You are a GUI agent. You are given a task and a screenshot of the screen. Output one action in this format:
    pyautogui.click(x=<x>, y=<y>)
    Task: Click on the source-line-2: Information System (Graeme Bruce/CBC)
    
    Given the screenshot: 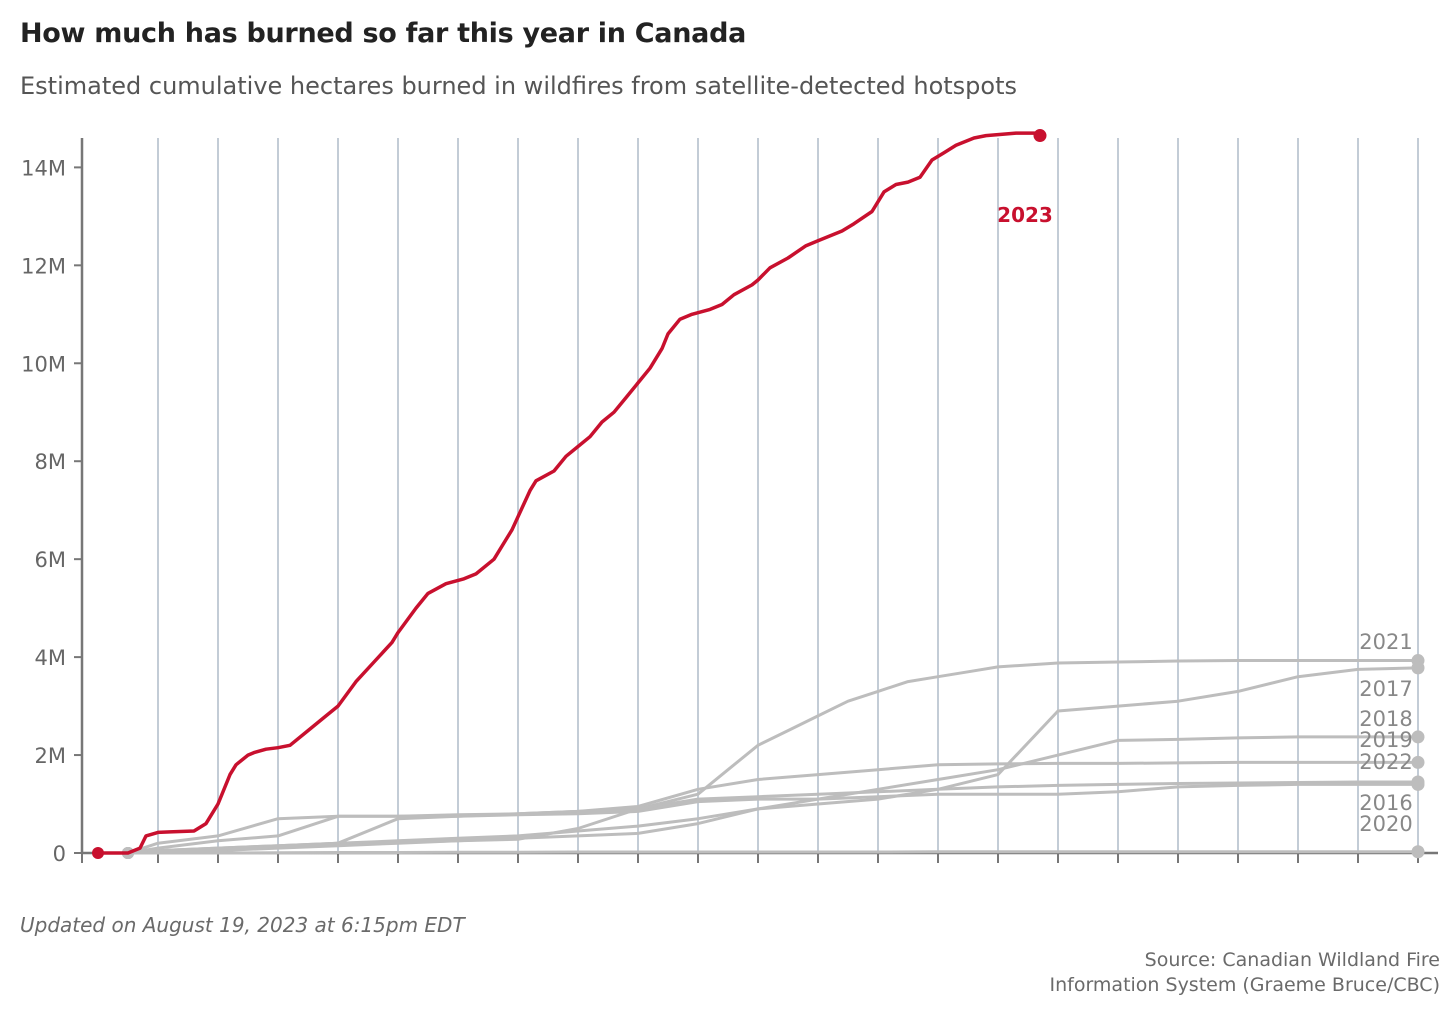 What is the action you would take?
    pyautogui.click(x=1244, y=985)
    